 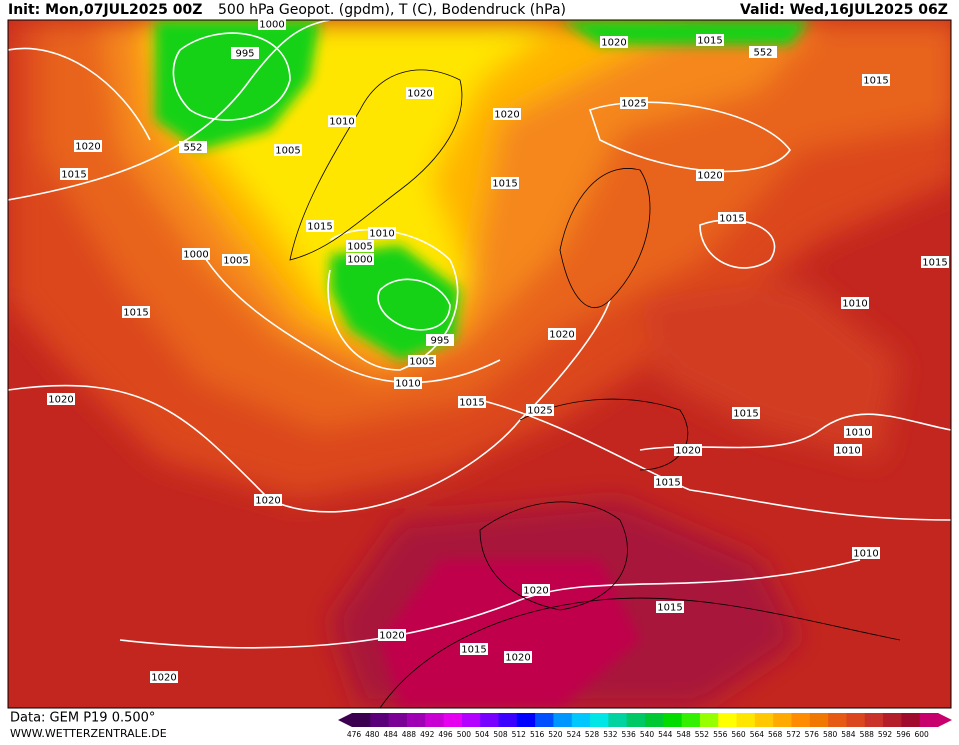 What do you see at coordinates (500, 734) in the screenshot?
I see `colorbar-label: 508` at bounding box center [500, 734].